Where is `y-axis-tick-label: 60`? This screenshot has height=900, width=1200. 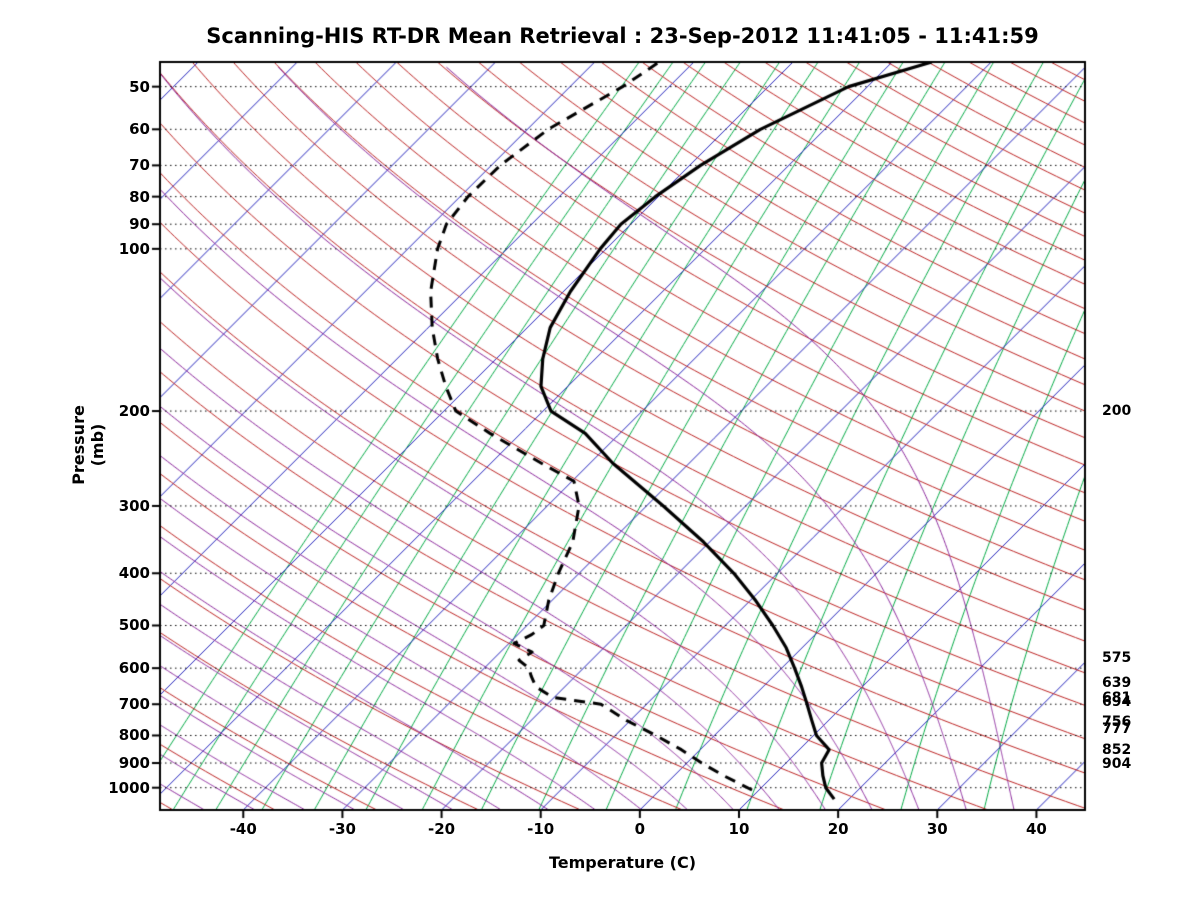
y-axis-tick-label: 60 is located at coordinates (139, 129).